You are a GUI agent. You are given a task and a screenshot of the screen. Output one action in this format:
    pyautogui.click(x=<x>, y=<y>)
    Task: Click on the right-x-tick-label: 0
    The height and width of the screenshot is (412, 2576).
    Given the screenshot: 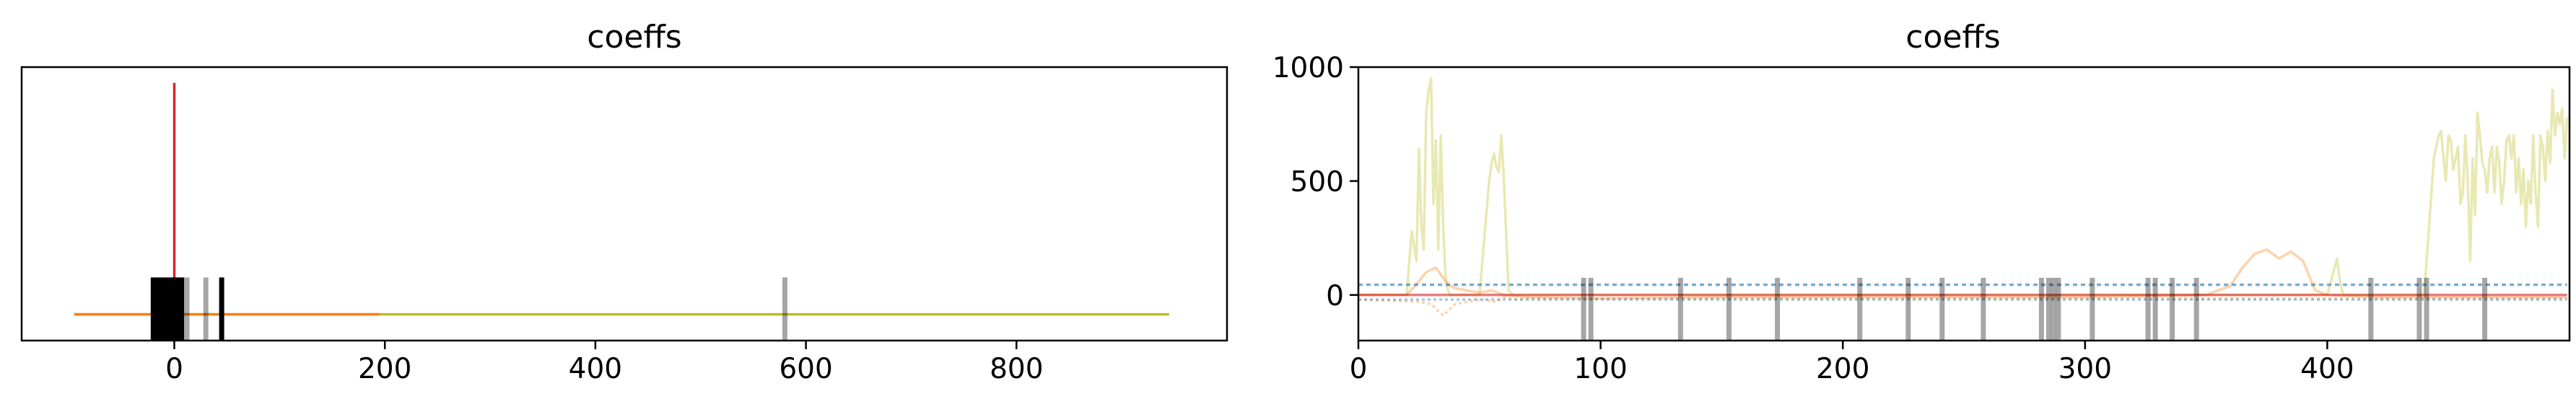 What is the action you would take?
    pyautogui.click(x=1359, y=369)
    